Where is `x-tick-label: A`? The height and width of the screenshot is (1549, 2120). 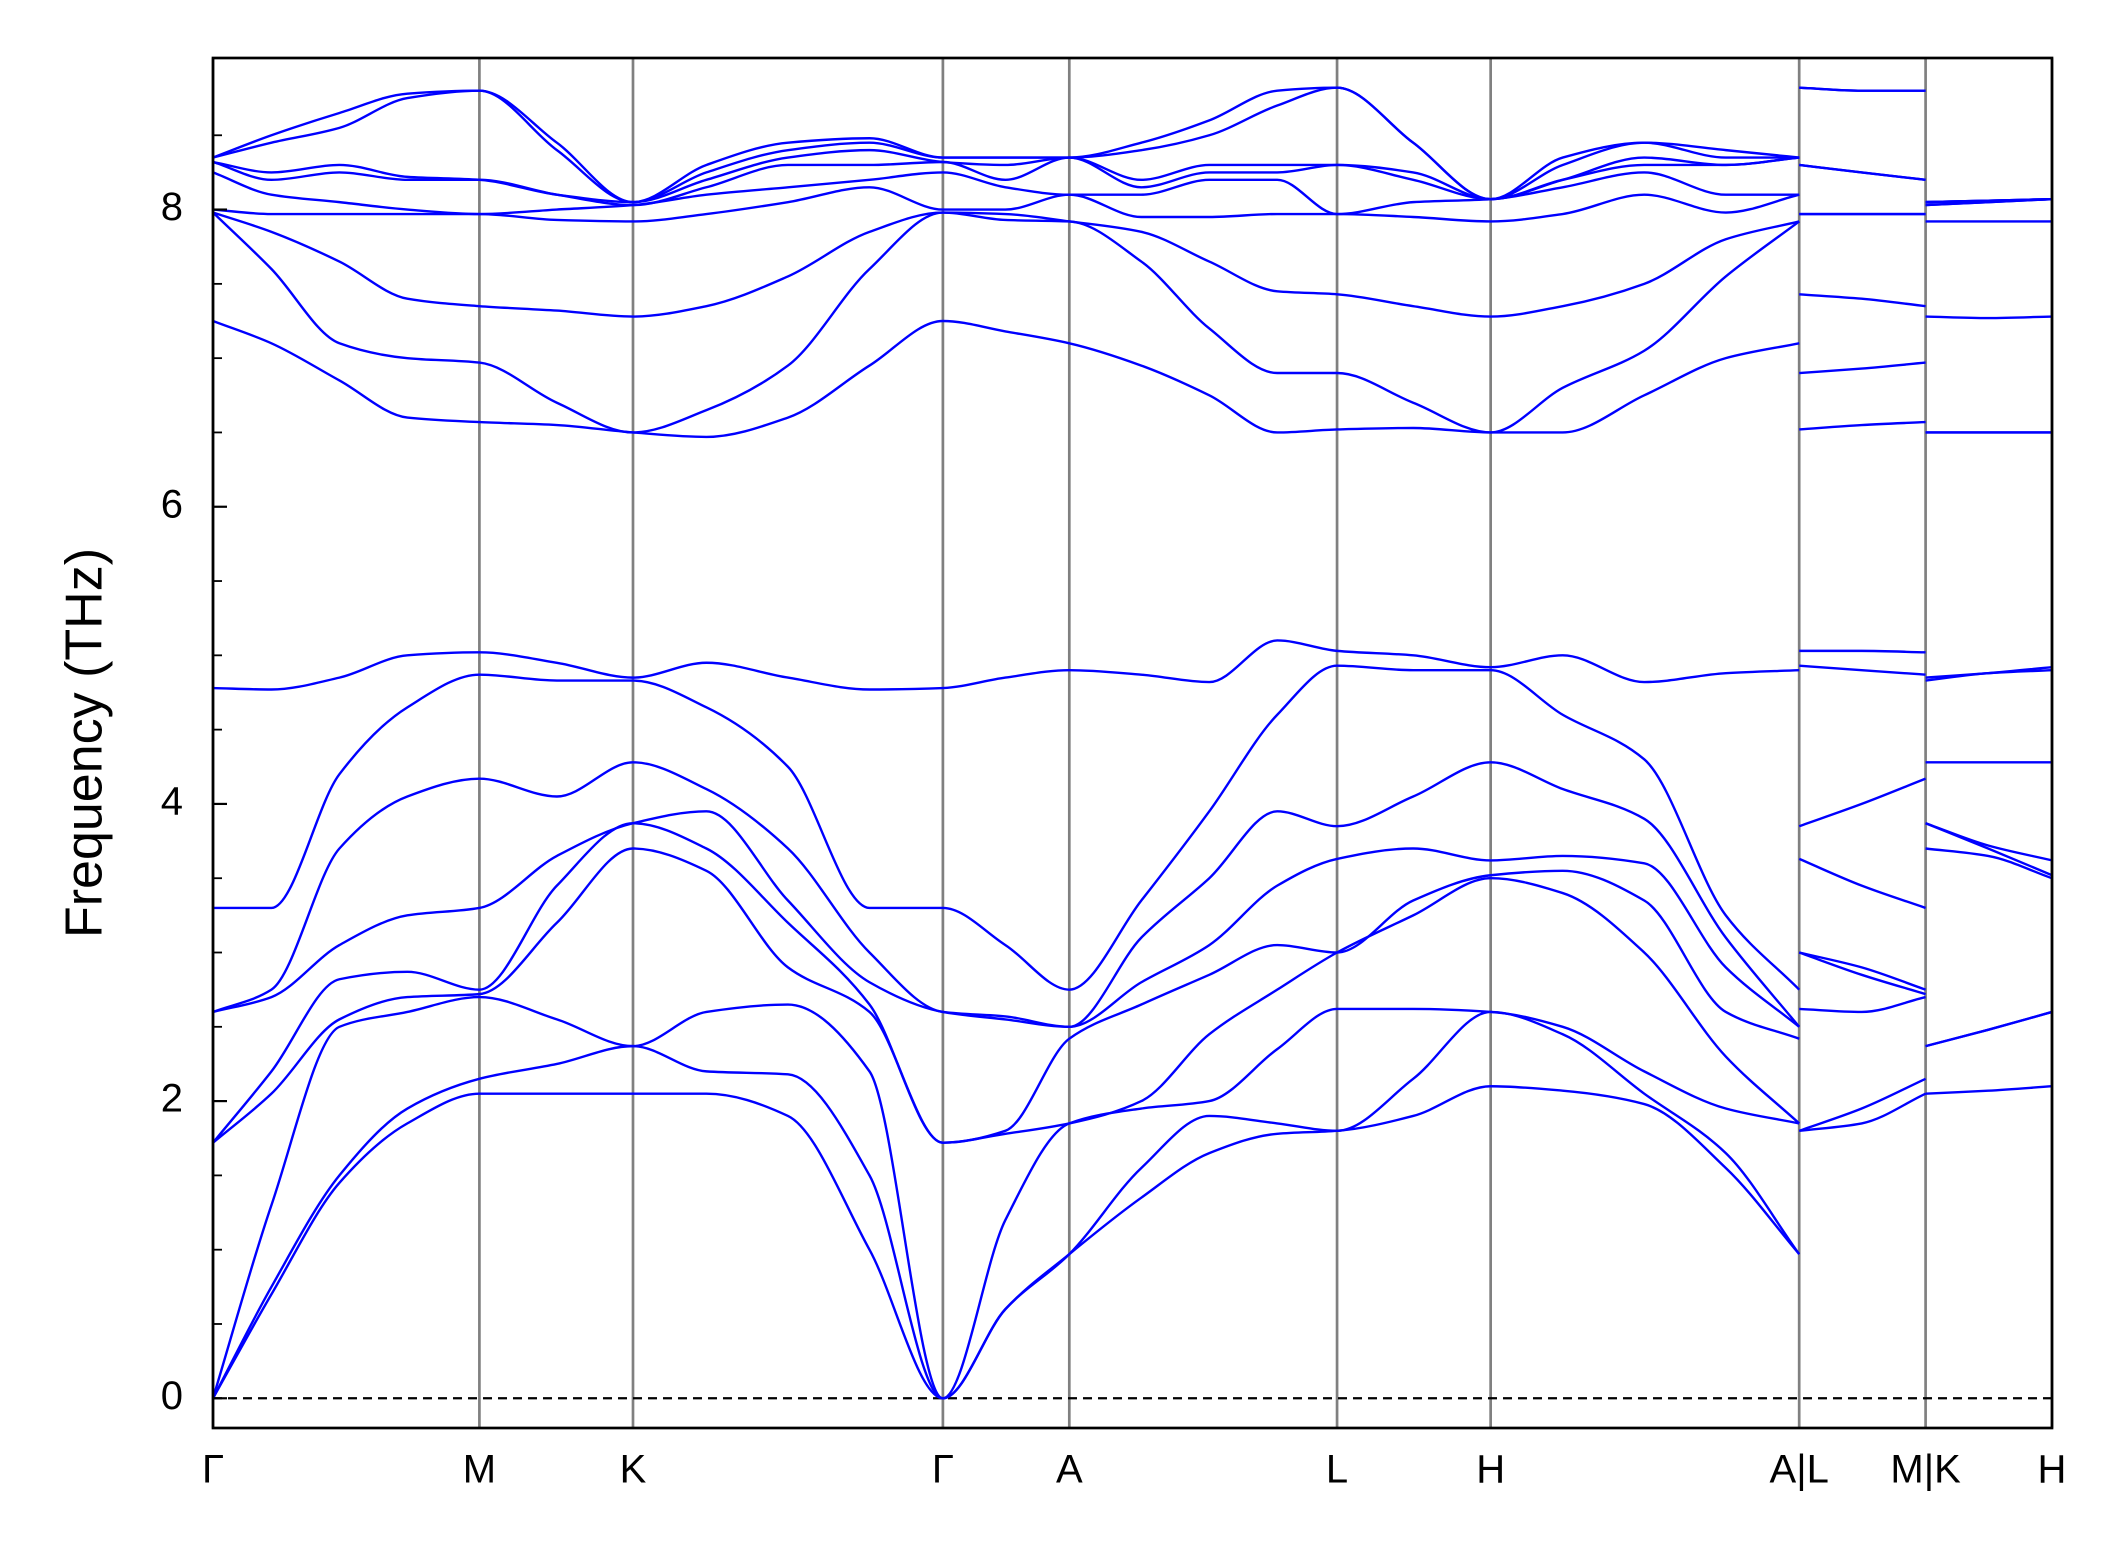
x-tick-label: A is located at coordinates (1069, 1470).